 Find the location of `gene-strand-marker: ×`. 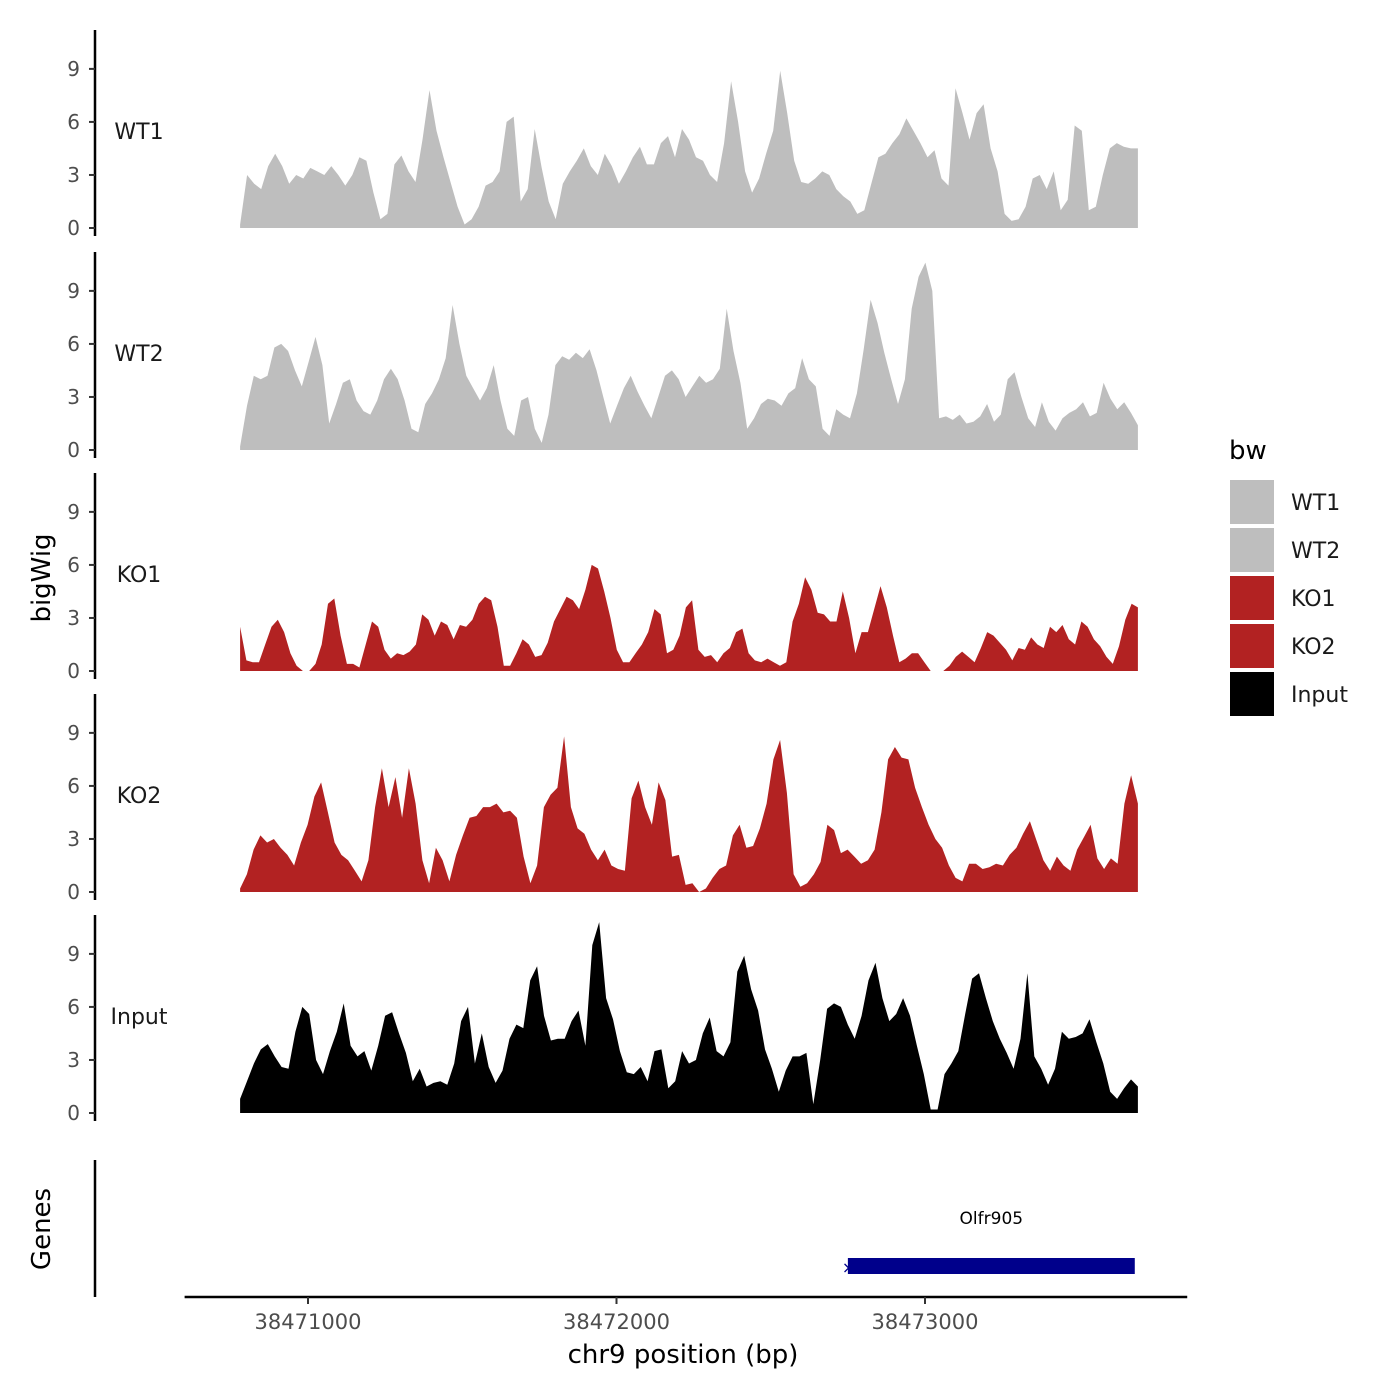

gene-strand-marker: × is located at coordinates (848, 1267).